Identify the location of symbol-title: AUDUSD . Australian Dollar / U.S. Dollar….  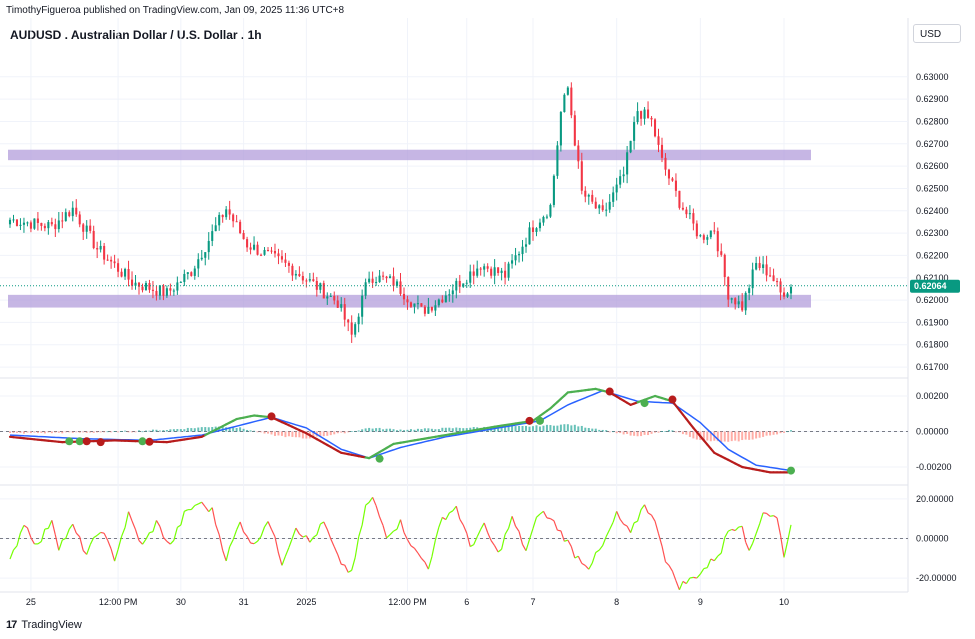
(136, 35).